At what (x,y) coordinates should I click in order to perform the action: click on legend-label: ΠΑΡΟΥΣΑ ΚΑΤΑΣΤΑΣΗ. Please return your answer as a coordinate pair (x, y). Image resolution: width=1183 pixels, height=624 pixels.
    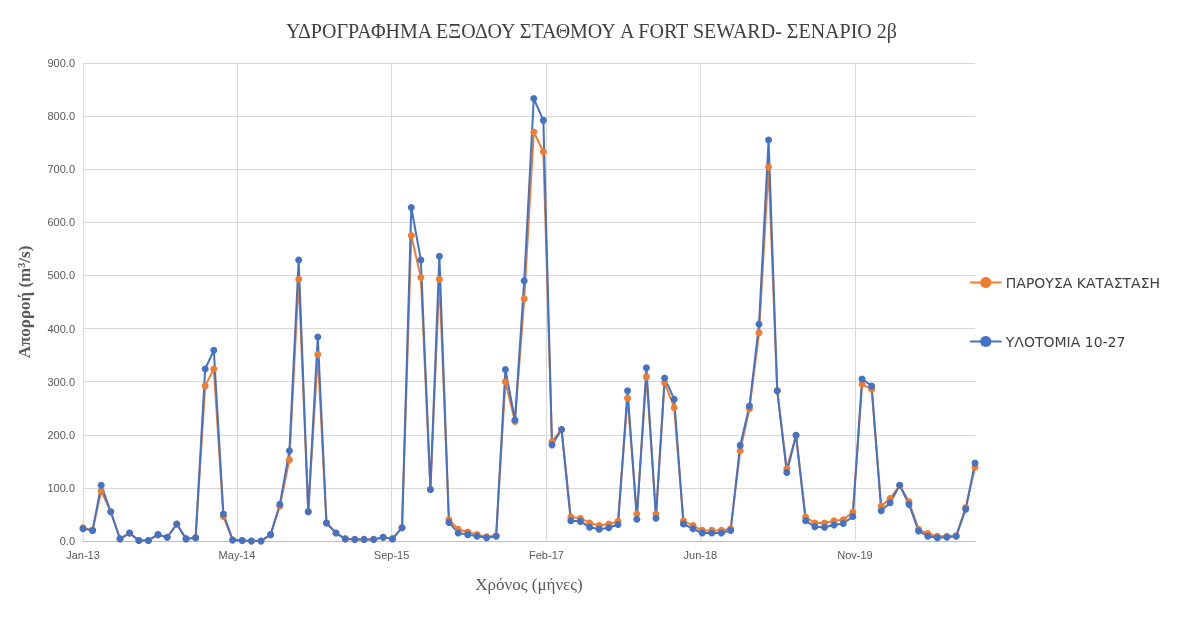
    Looking at the image, I should click on (1083, 282).